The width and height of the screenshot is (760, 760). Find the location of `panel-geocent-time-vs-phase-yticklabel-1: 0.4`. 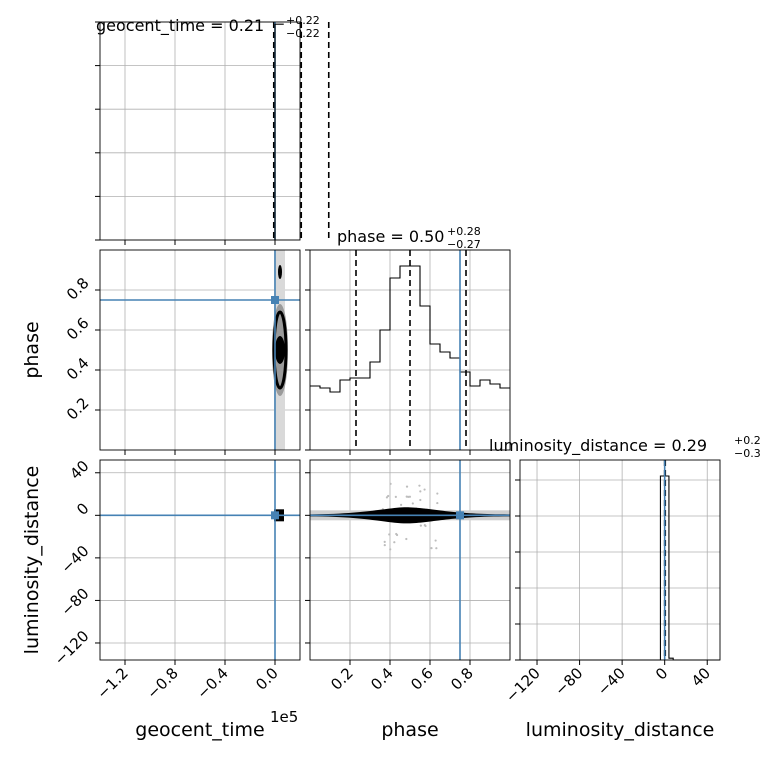

panel-geocent-time-vs-phase-yticklabel-1: 0.4 is located at coordinates (78, 369).